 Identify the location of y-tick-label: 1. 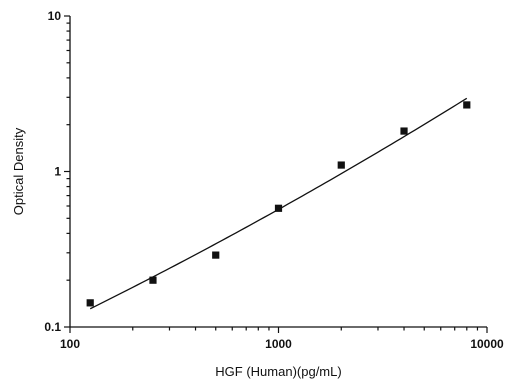
(57, 172).